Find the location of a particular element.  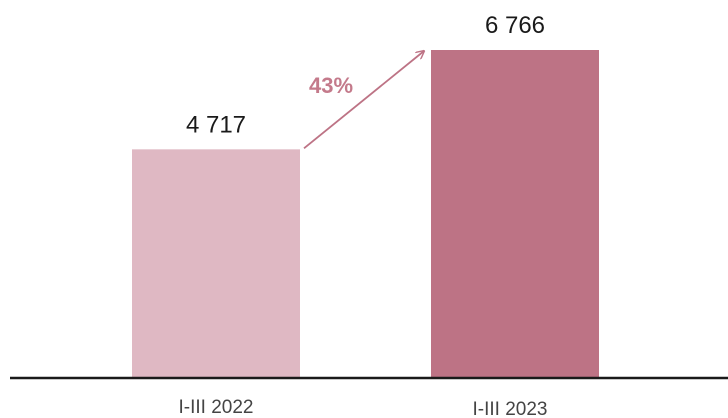

value-label: 4 717 is located at coordinates (216, 124).